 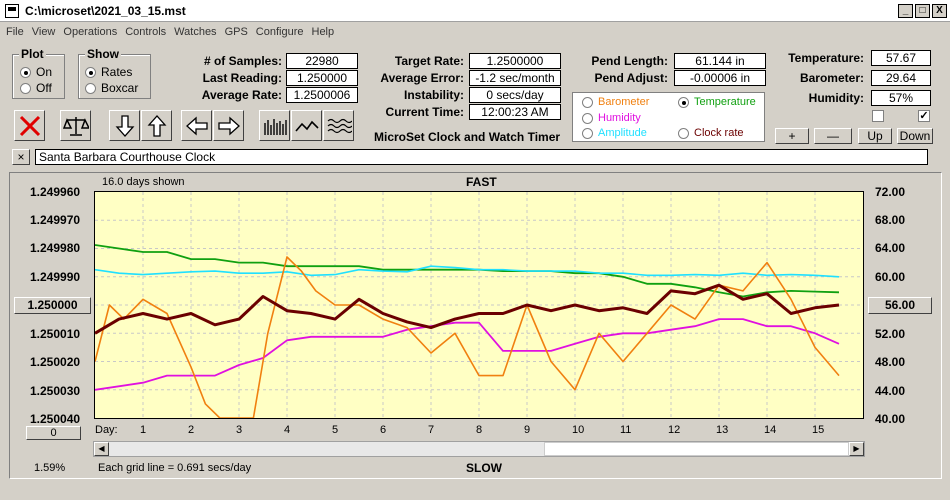 I want to click on maximize-button: □, so click(x=922, y=11).